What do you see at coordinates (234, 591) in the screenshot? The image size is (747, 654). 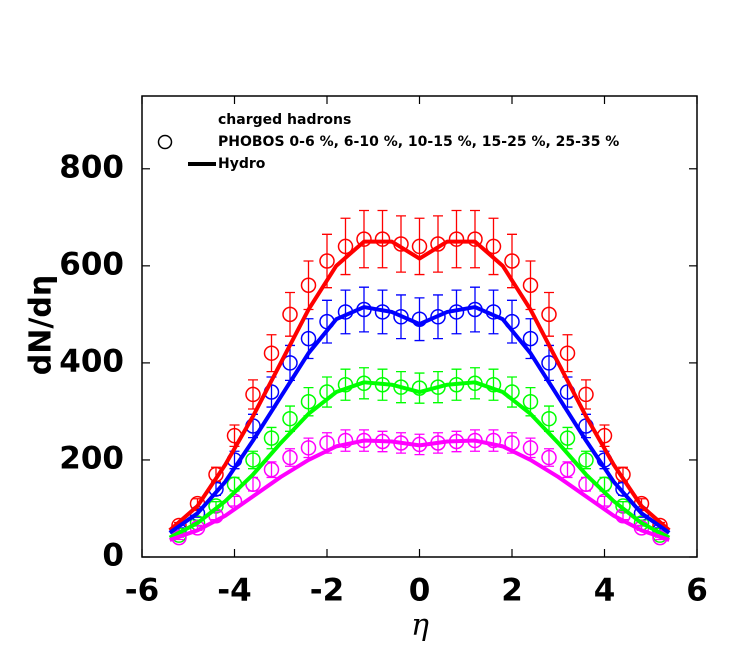 I see `x-tick-label: -4` at bounding box center [234, 591].